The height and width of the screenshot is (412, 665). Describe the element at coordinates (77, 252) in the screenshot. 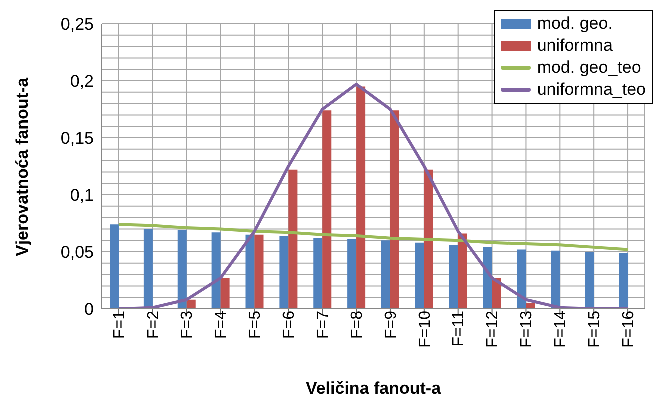

I see `y-tick-label: 0,05` at that location.